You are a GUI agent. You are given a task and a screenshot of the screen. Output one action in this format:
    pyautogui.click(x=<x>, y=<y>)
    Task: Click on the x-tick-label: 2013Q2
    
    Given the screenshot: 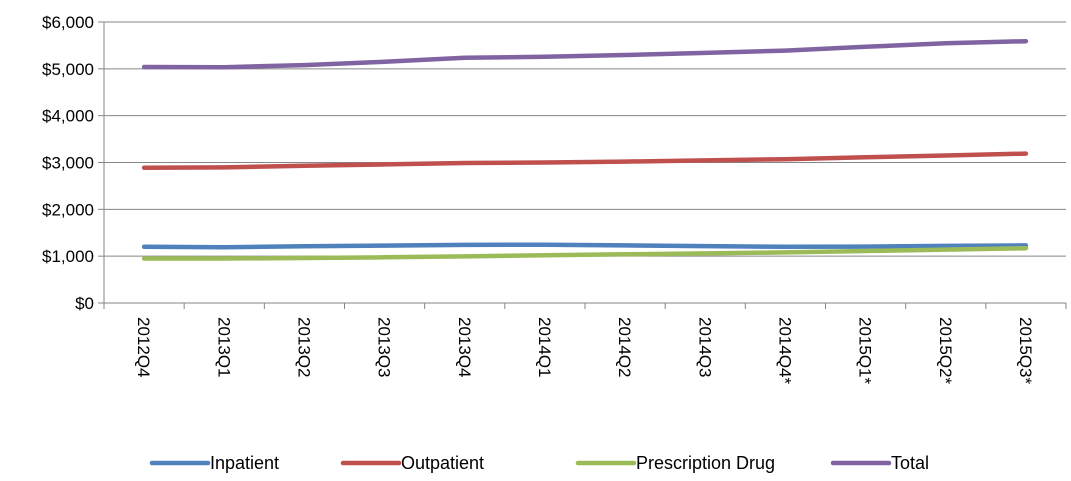 What is the action you would take?
    pyautogui.click(x=303, y=347)
    